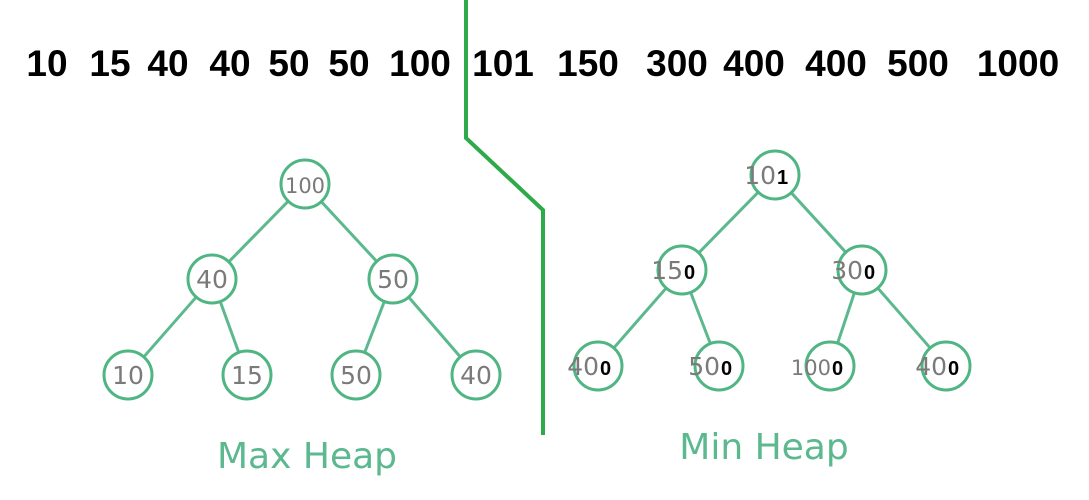 The height and width of the screenshot is (500, 1089). I want to click on min-heap-node: 15 0, so click(679, 270).